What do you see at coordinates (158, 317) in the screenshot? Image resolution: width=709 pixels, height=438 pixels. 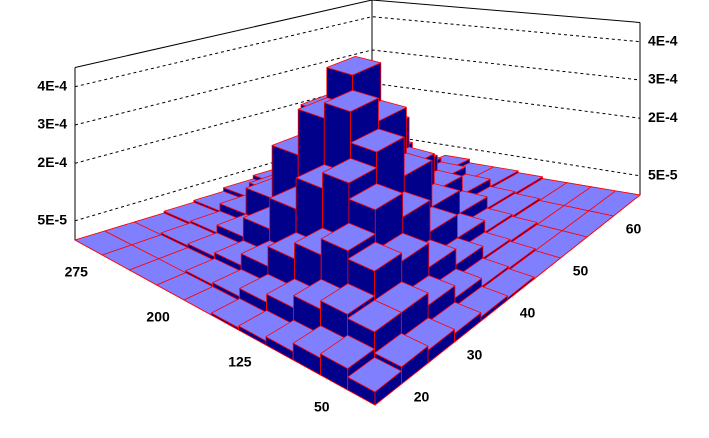 I see `x-tick-label: 200` at bounding box center [158, 317].